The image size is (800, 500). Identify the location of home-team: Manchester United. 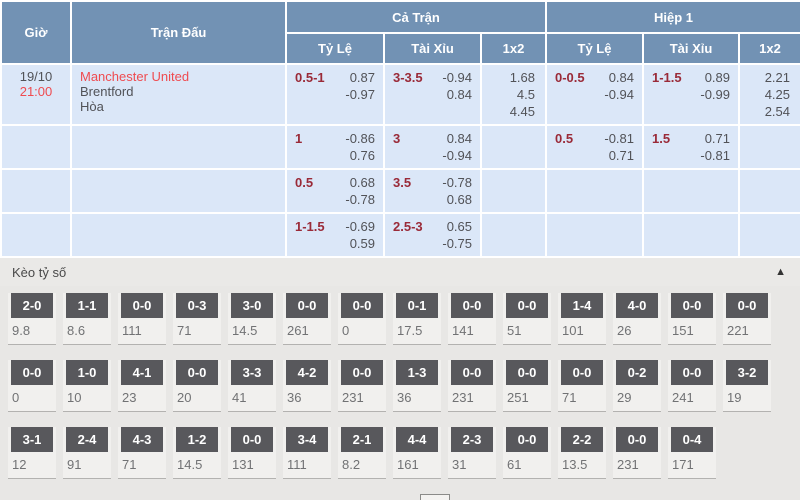
(135, 76).